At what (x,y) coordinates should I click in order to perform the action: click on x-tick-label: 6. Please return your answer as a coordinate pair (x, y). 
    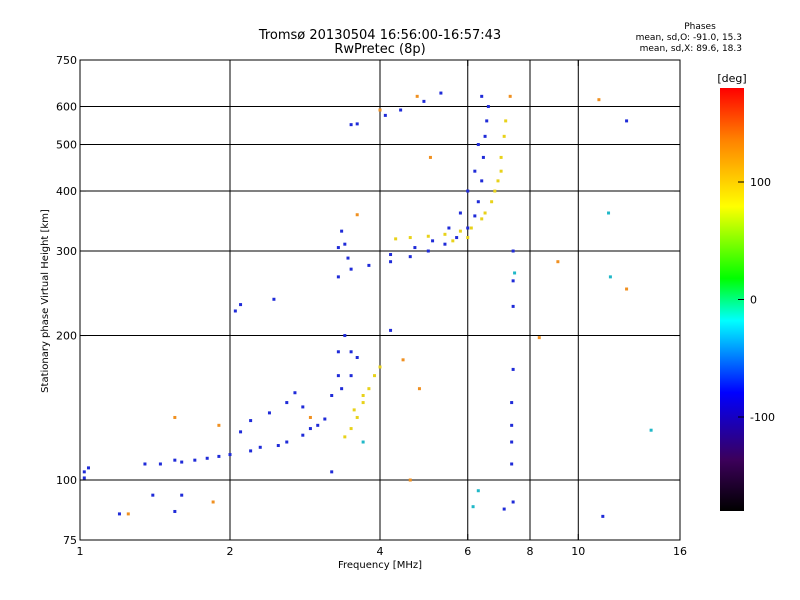
    Looking at the image, I should click on (467, 551).